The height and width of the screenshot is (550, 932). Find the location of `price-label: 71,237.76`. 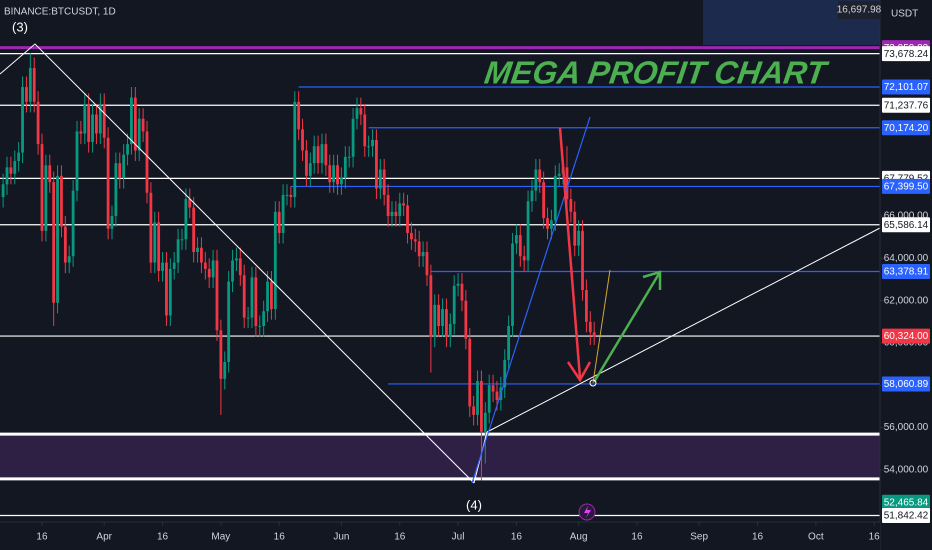

price-label: 71,237.76 is located at coordinates (906, 105).